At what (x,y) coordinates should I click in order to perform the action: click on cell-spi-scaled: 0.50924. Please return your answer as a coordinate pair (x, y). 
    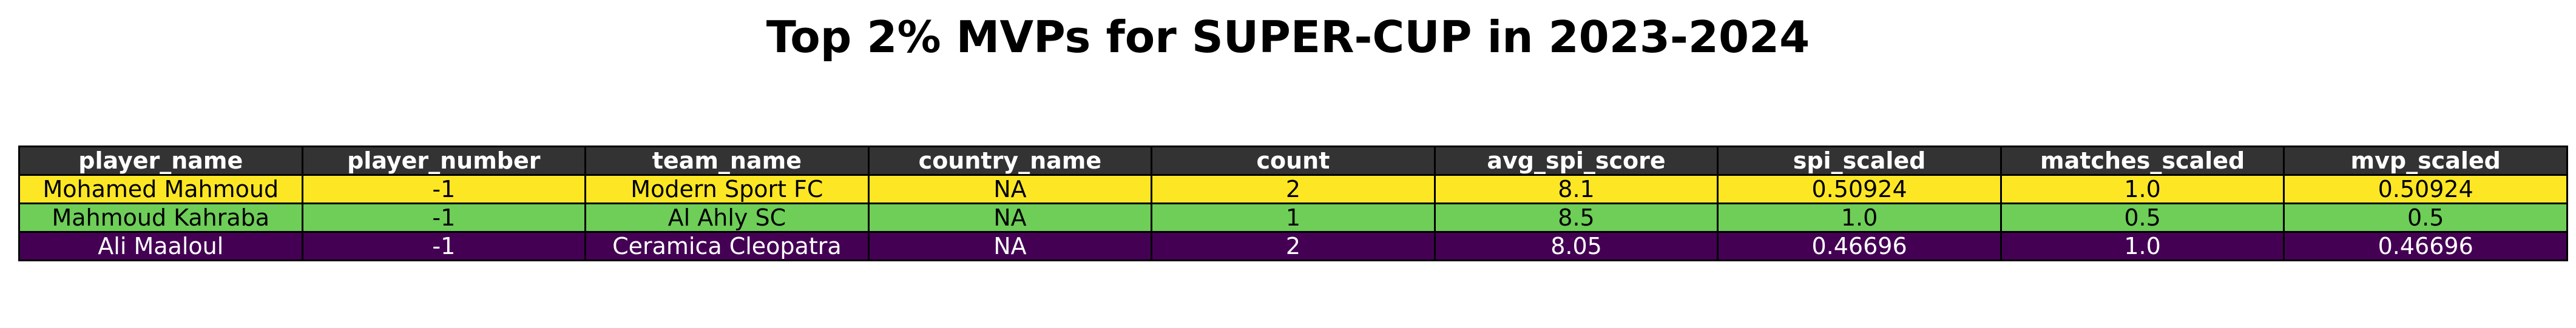
    Looking at the image, I should click on (1859, 189).